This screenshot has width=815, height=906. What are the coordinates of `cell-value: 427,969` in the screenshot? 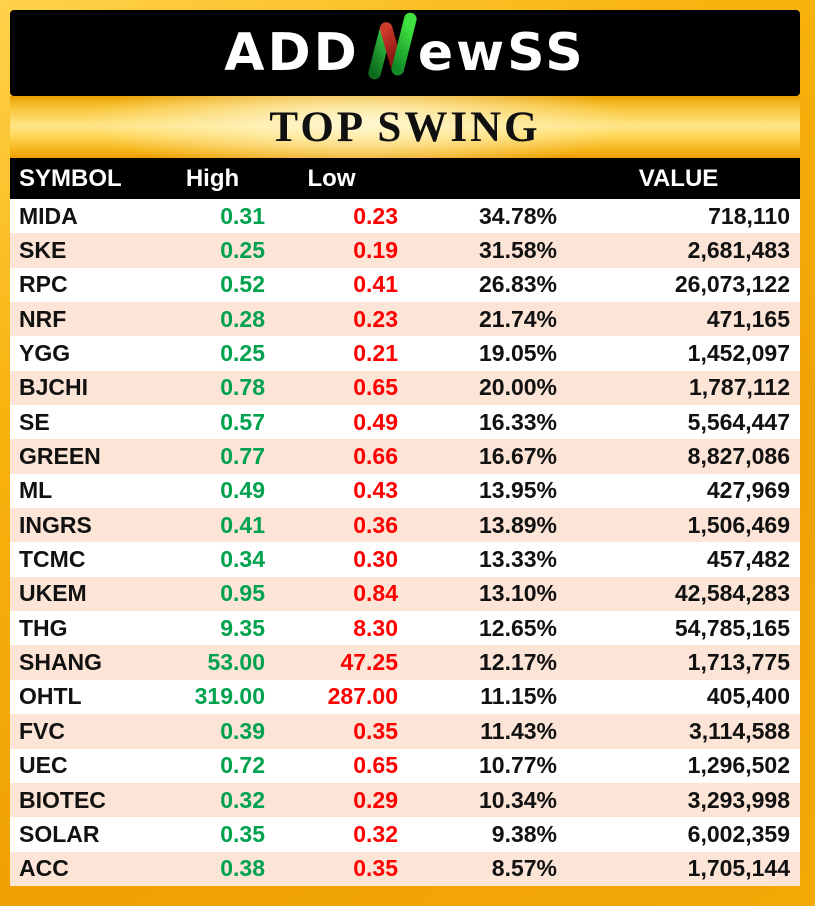 It's located at (748, 490).